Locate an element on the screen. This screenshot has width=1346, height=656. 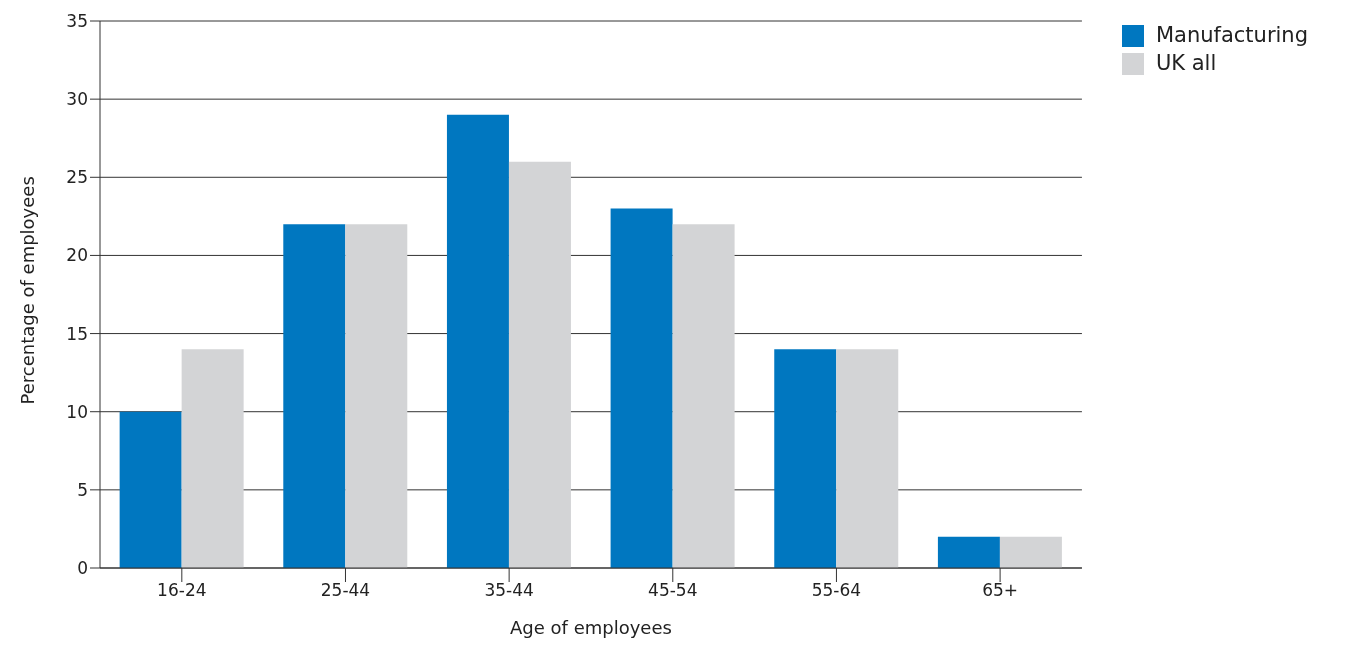
y-tick-label: 30 is located at coordinates (77, 99).